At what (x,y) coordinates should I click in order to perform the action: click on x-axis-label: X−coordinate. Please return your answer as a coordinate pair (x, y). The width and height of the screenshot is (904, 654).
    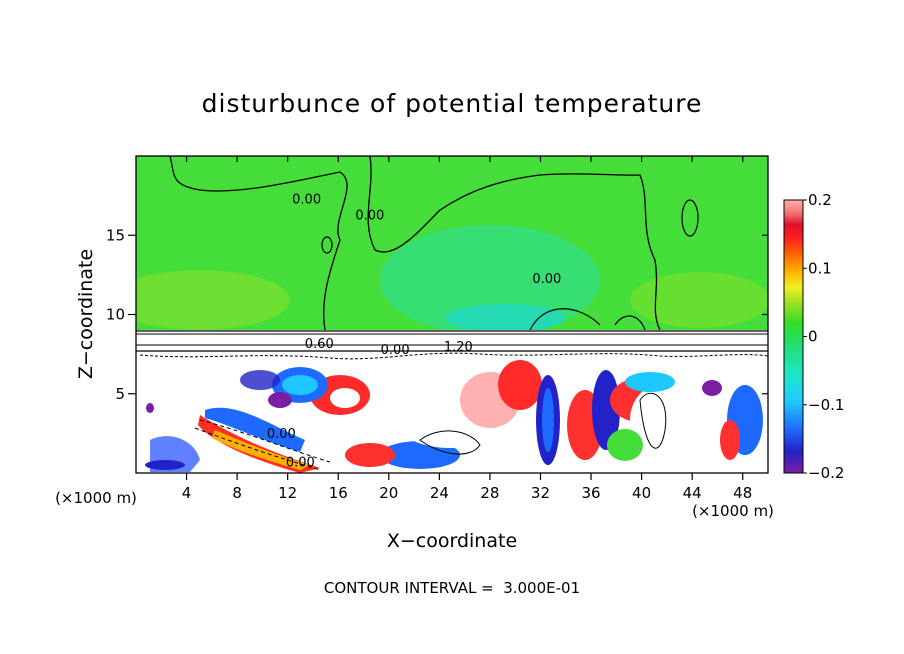
    Looking at the image, I should click on (452, 541).